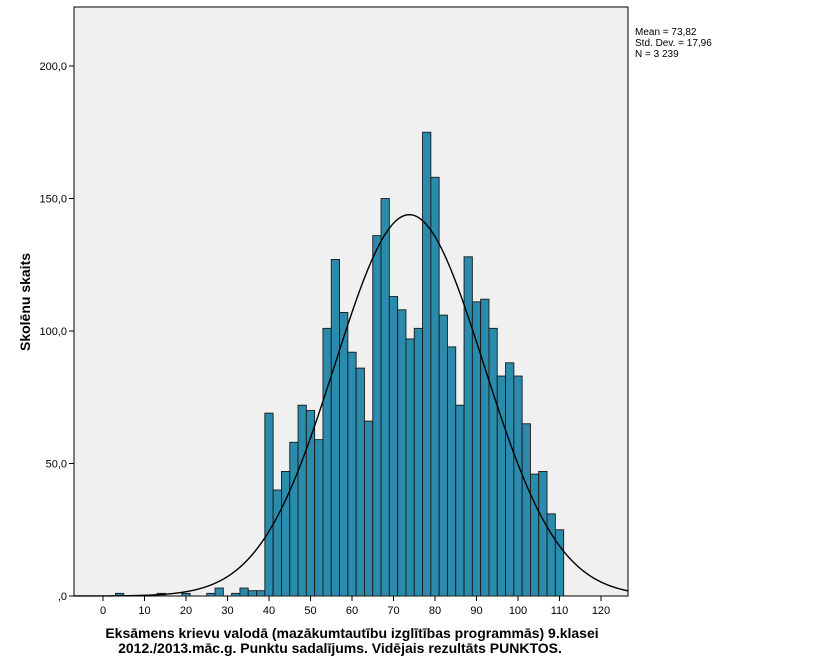 This screenshot has width=838, height=670. I want to click on y-tick-label: 100,0, so click(53, 332).